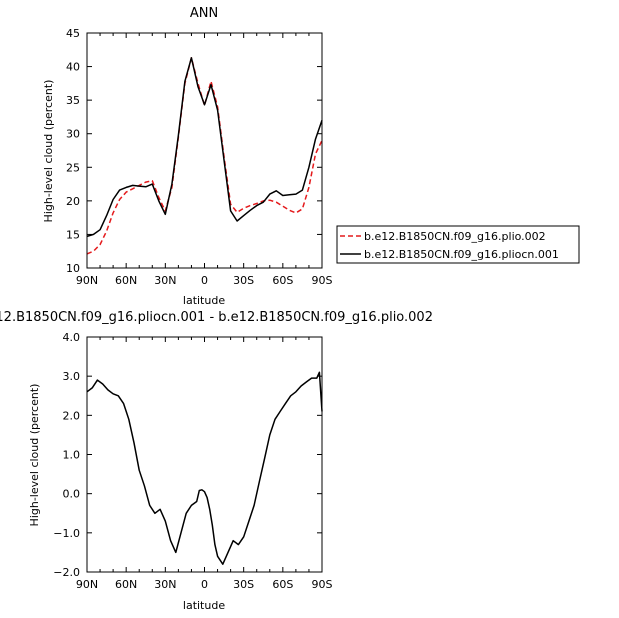 Image resolution: width=619 pixels, height=618 pixels. I want to click on bottom-x-axis-label: latitude, so click(204, 605).